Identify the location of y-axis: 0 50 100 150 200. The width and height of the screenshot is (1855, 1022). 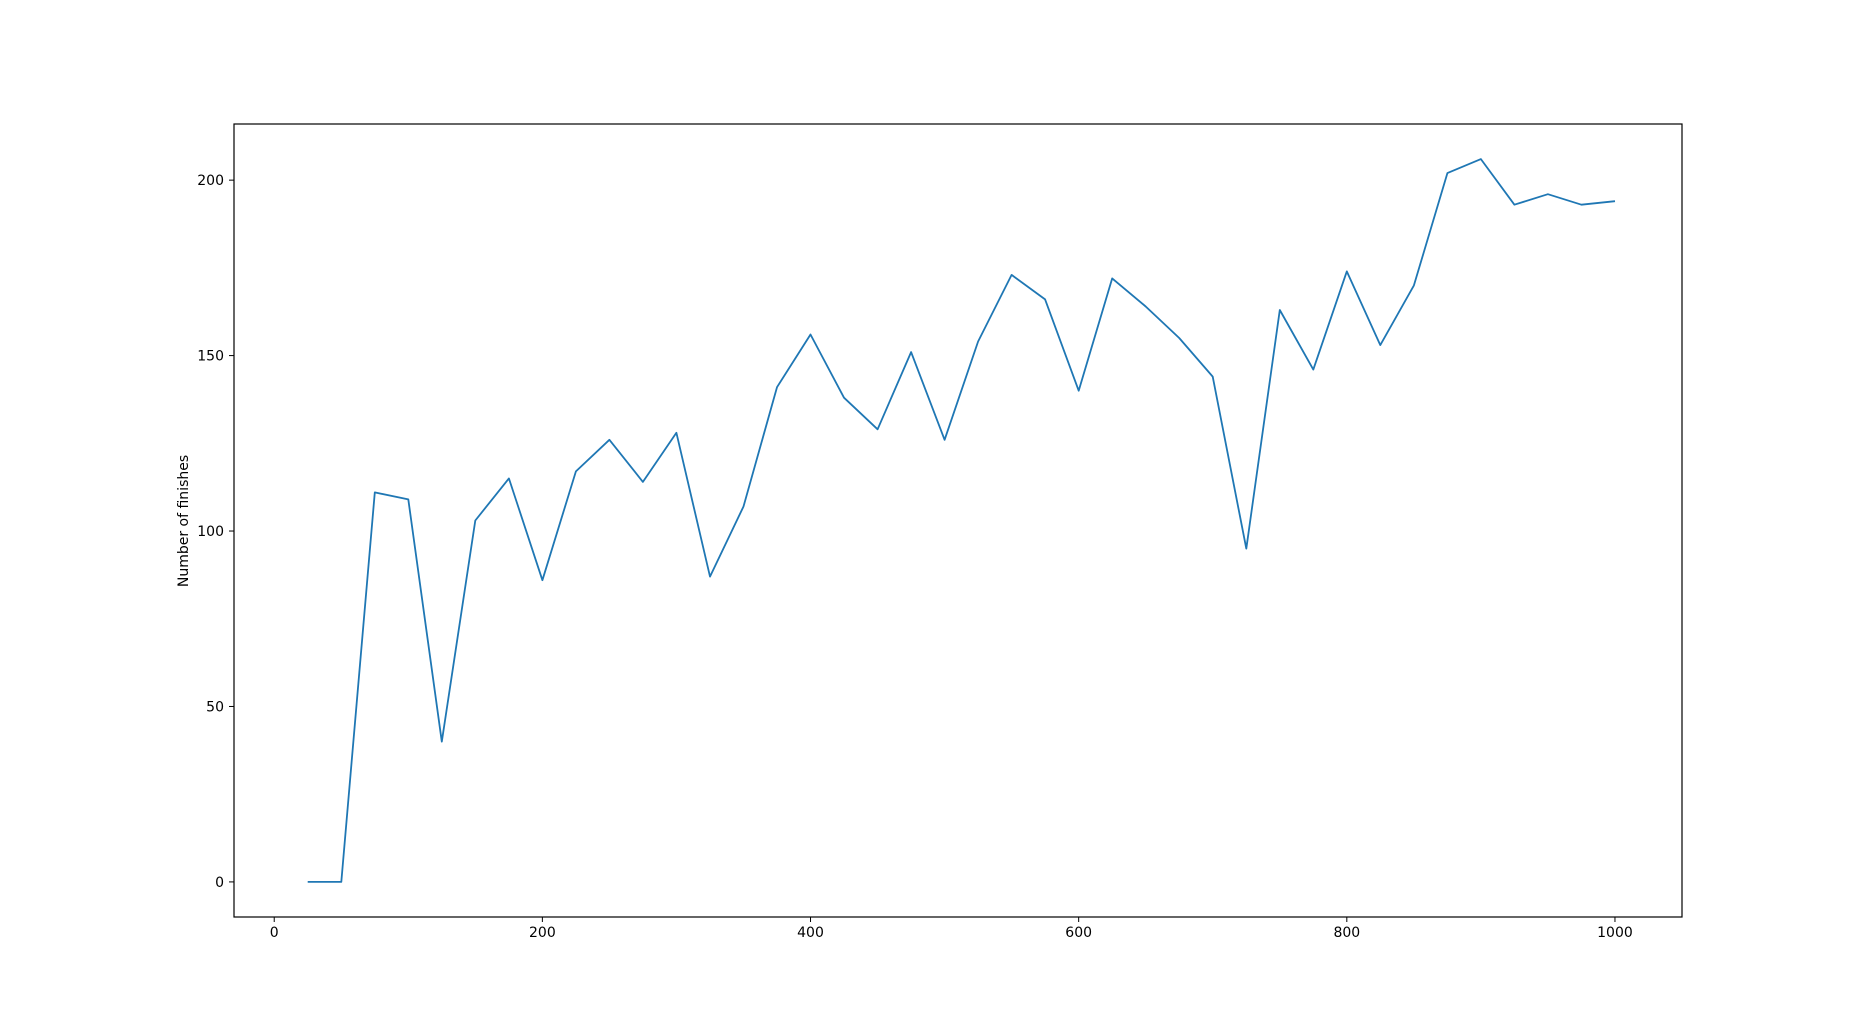
(215, 532).